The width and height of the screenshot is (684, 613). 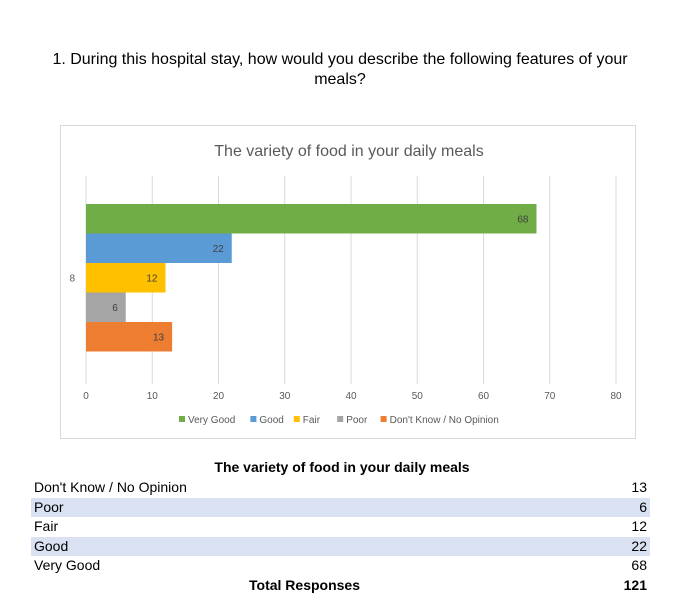 What do you see at coordinates (639, 565) in the screenshot?
I see `row-value: 68` at bounding box center [639, 565].